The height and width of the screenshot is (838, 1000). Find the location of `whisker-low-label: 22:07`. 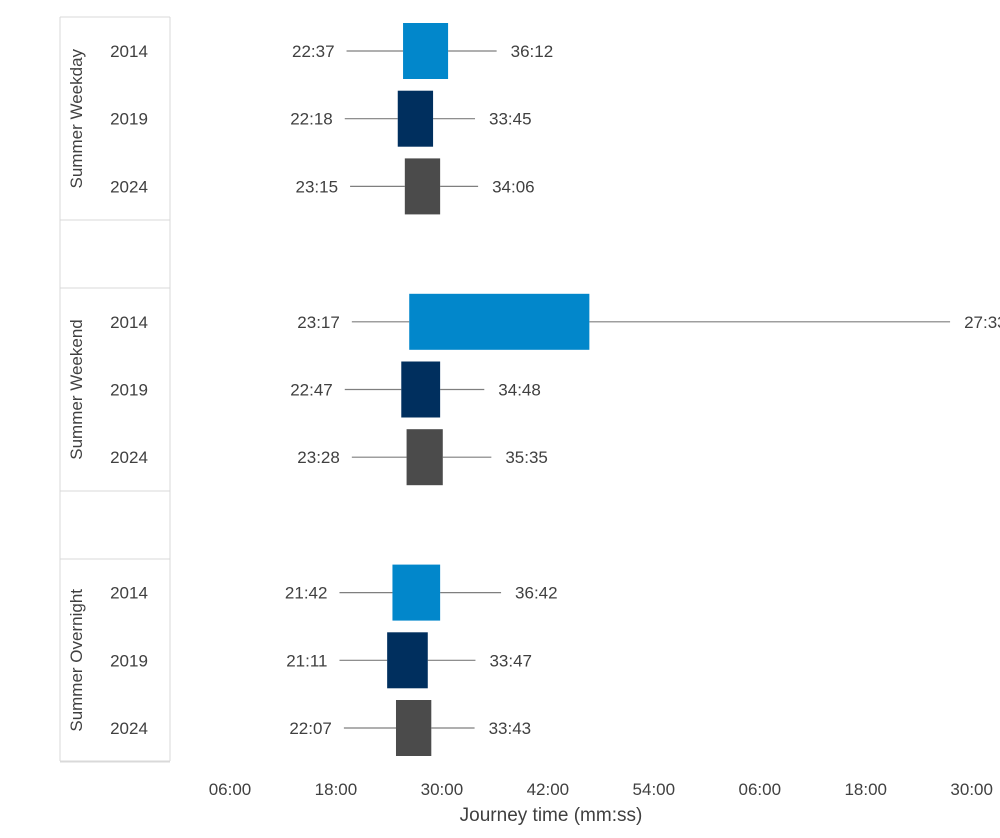

whisker-low-label: 22:07 is located at coordinates (310, 728).